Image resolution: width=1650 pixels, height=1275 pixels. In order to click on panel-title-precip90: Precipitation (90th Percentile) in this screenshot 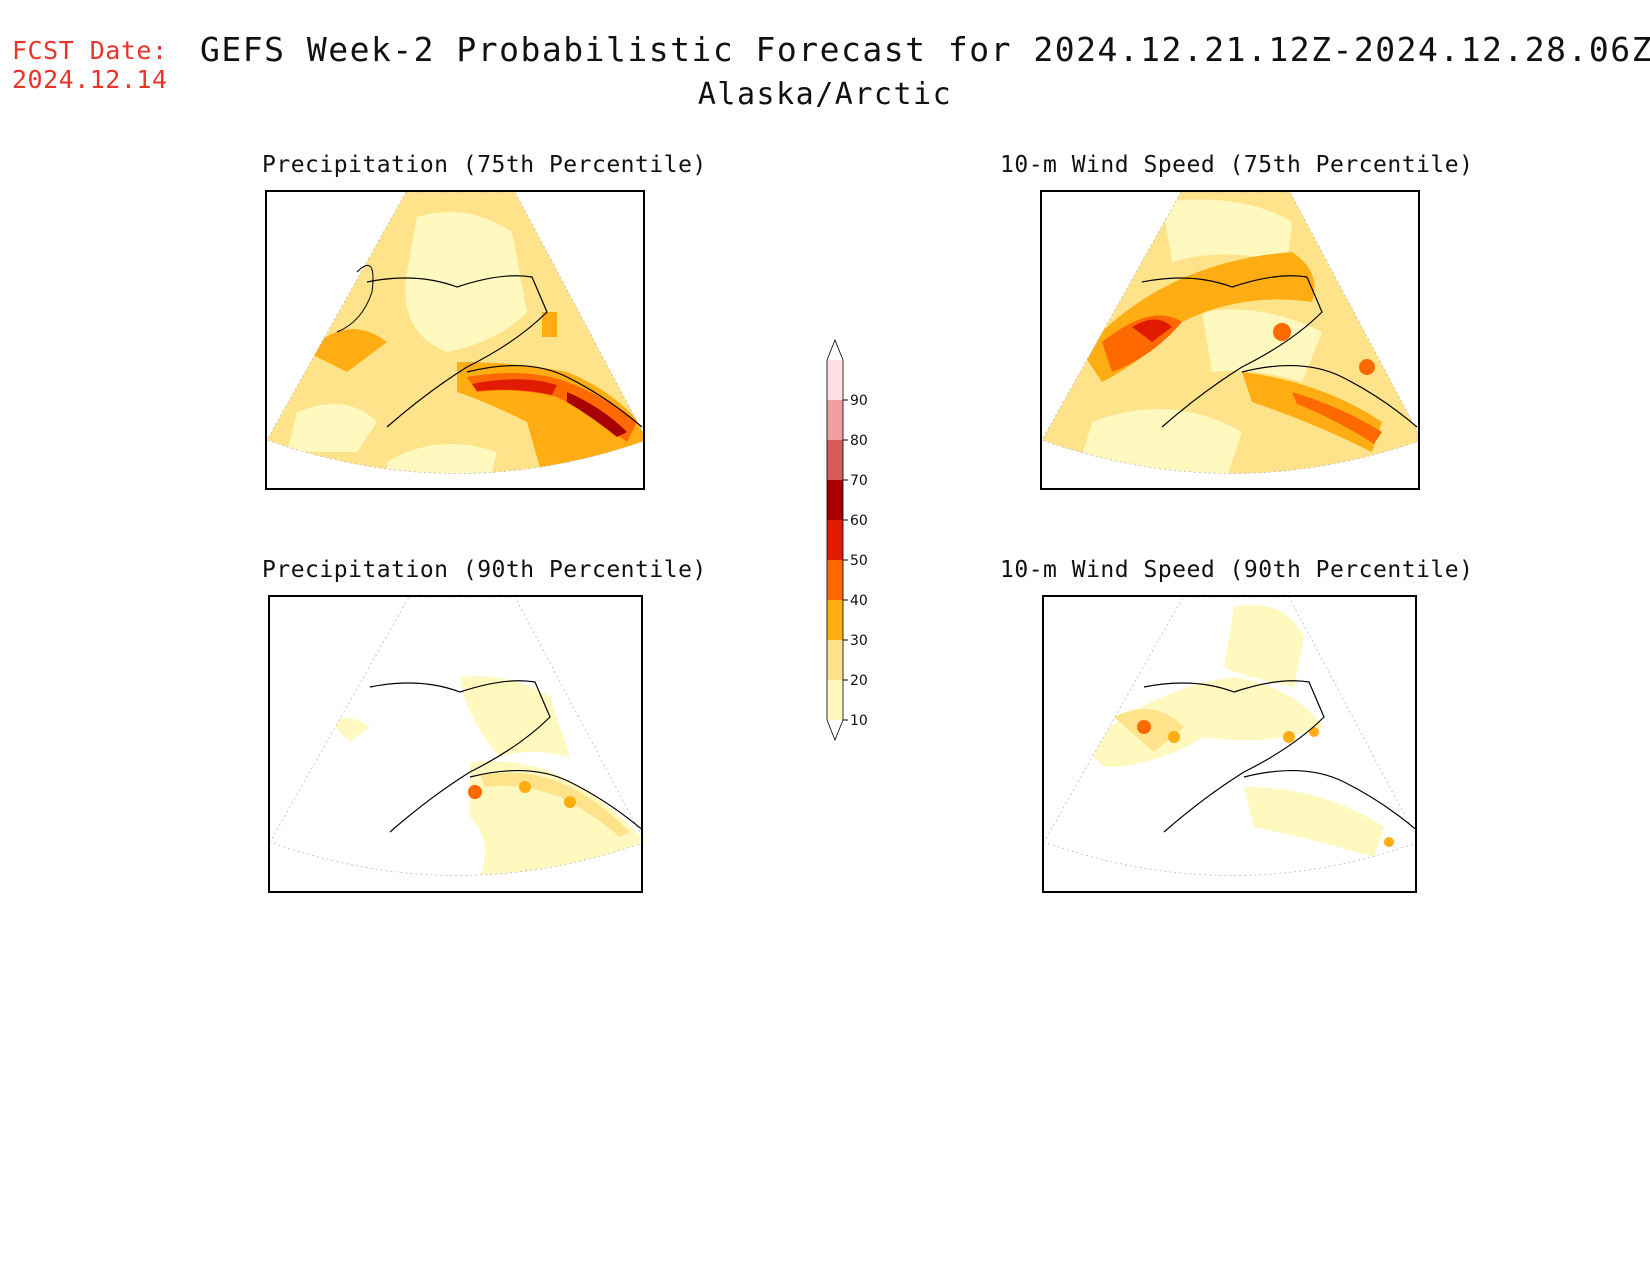, I will do `click(484, 570)`.